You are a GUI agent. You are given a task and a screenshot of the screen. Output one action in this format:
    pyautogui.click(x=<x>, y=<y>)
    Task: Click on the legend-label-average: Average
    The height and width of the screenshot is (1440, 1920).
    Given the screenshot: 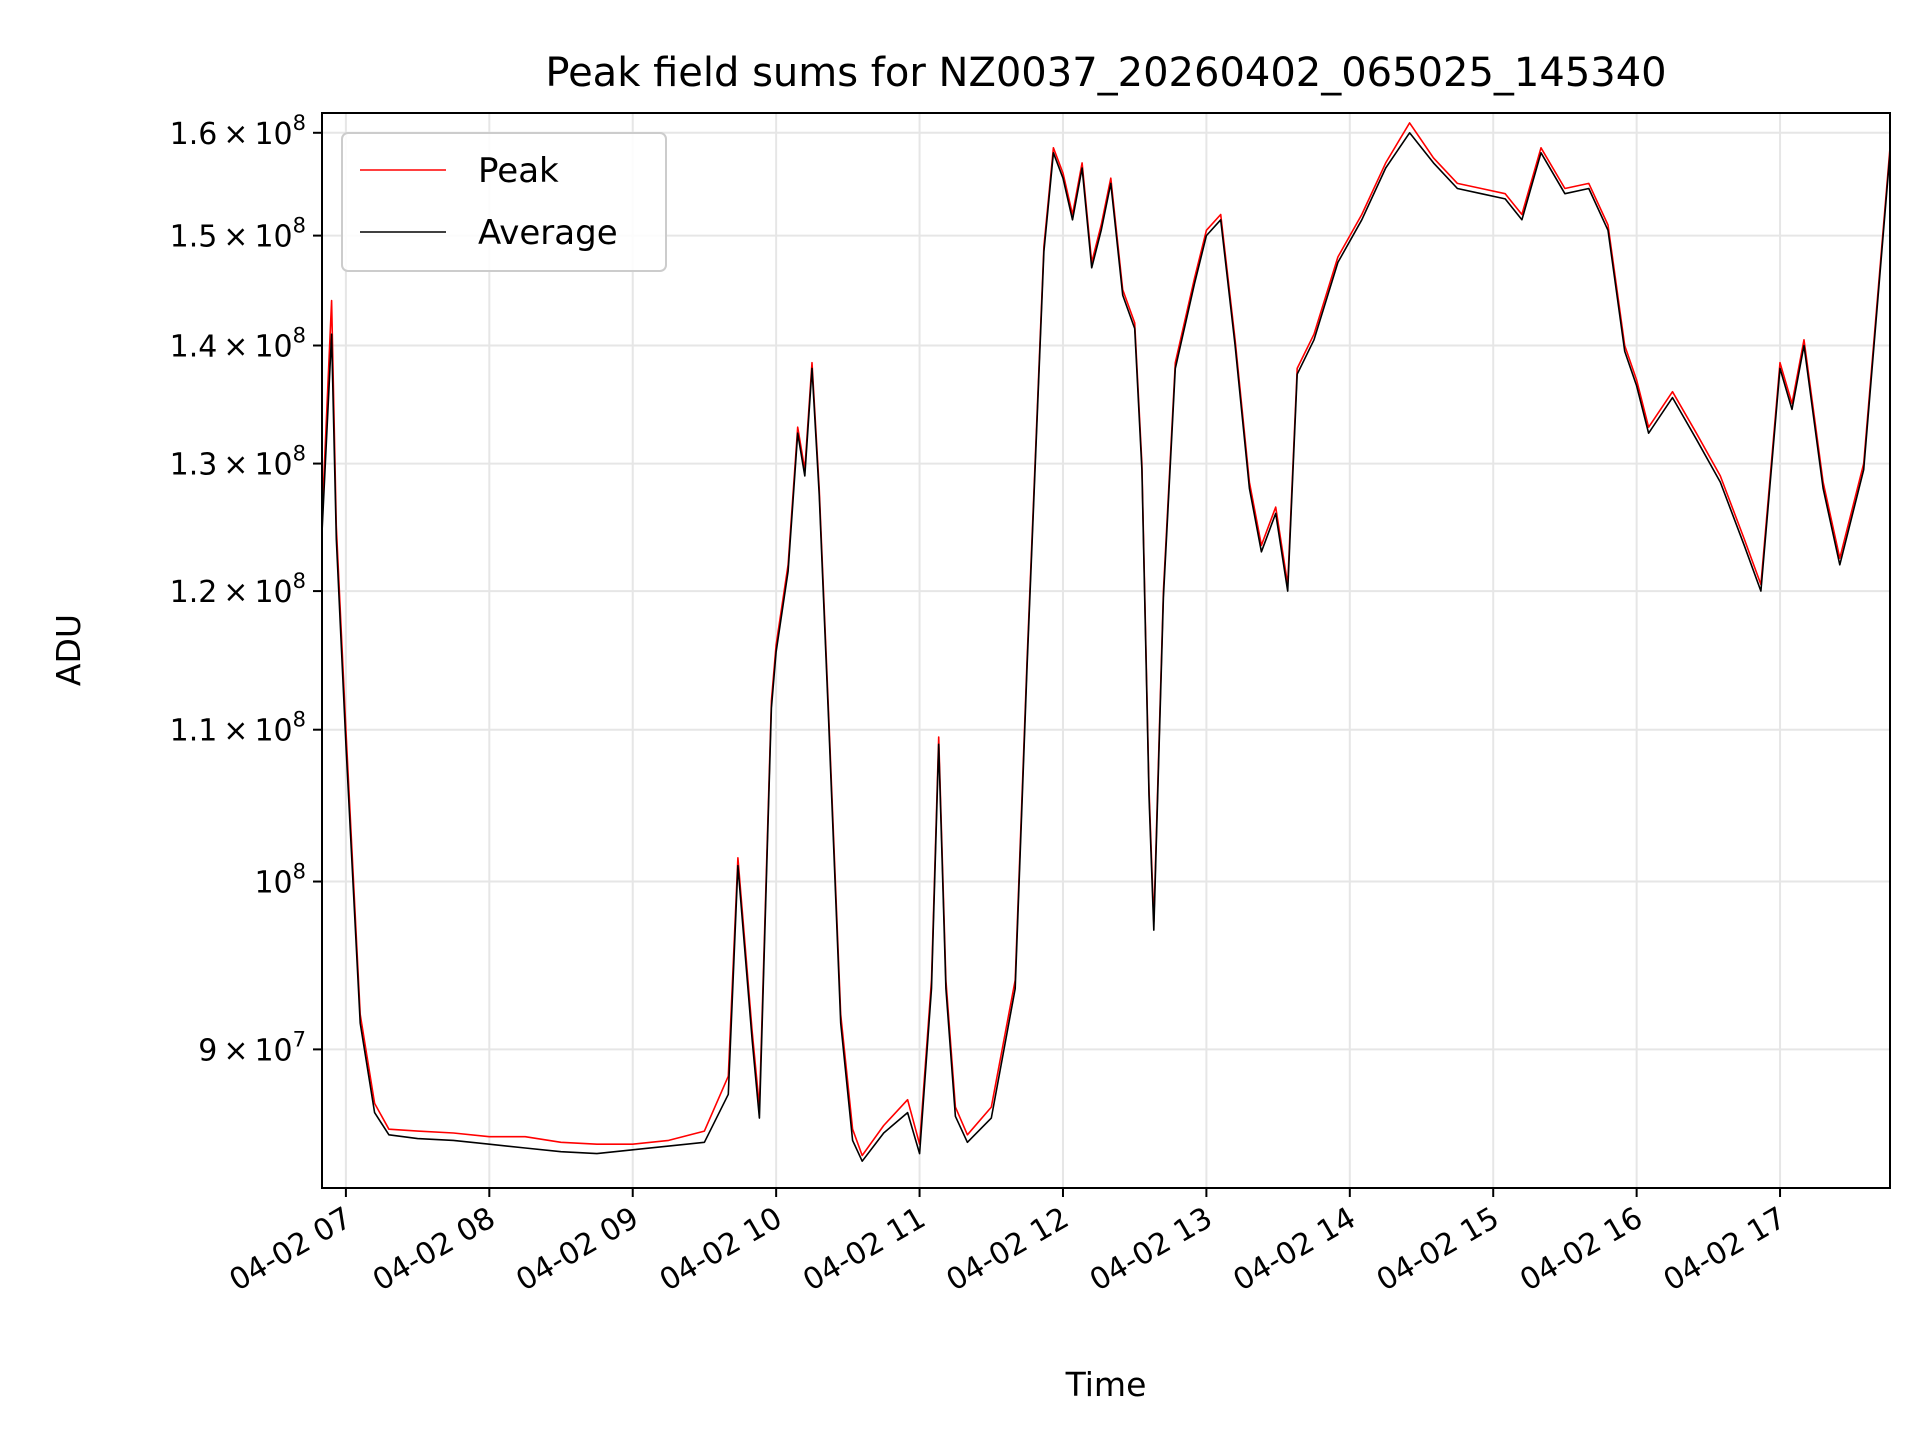 What is the action you would take?
    pyautogui.click(x=548, y=233)
    